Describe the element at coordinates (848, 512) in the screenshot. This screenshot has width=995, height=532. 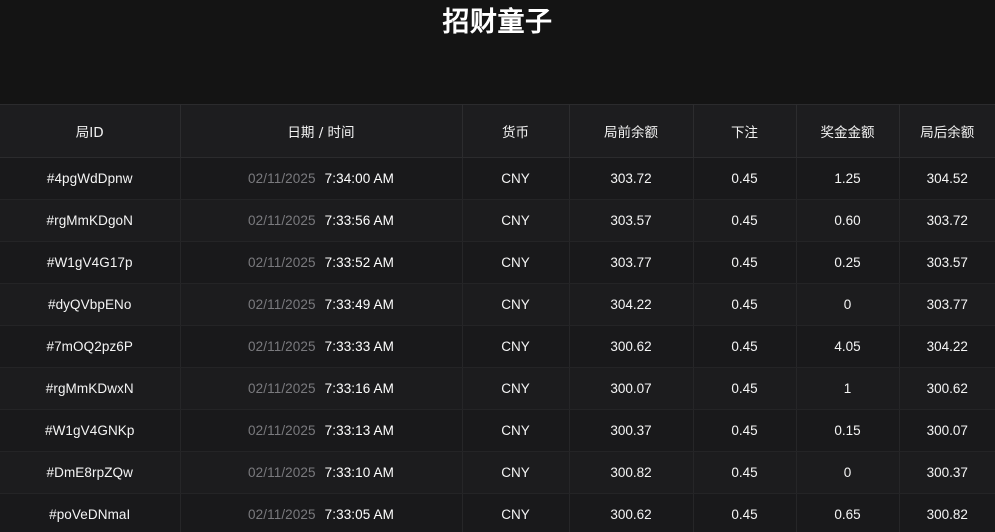
I see `cell-win-amount: 0.65` at that location.